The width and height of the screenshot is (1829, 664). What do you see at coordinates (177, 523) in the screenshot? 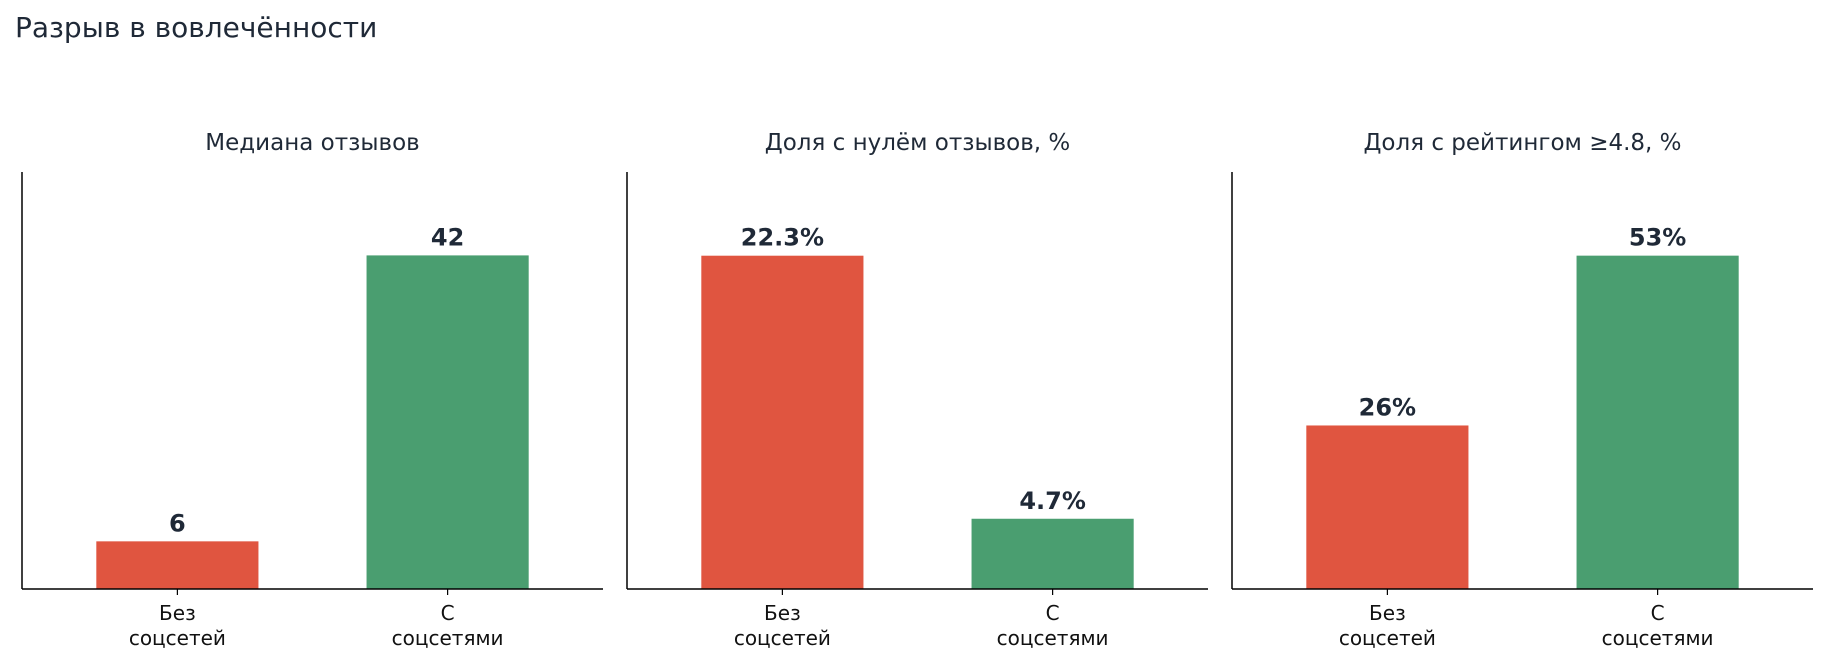
I see `bar-value-label: 6` at bounding box center [177, 523].